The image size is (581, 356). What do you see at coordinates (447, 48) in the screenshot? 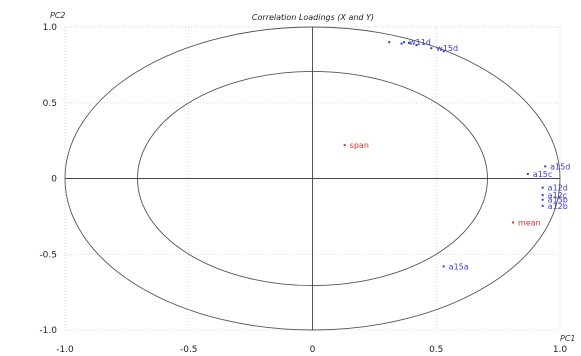
I see `point-label: w15d` at bounding box center [447, 48].